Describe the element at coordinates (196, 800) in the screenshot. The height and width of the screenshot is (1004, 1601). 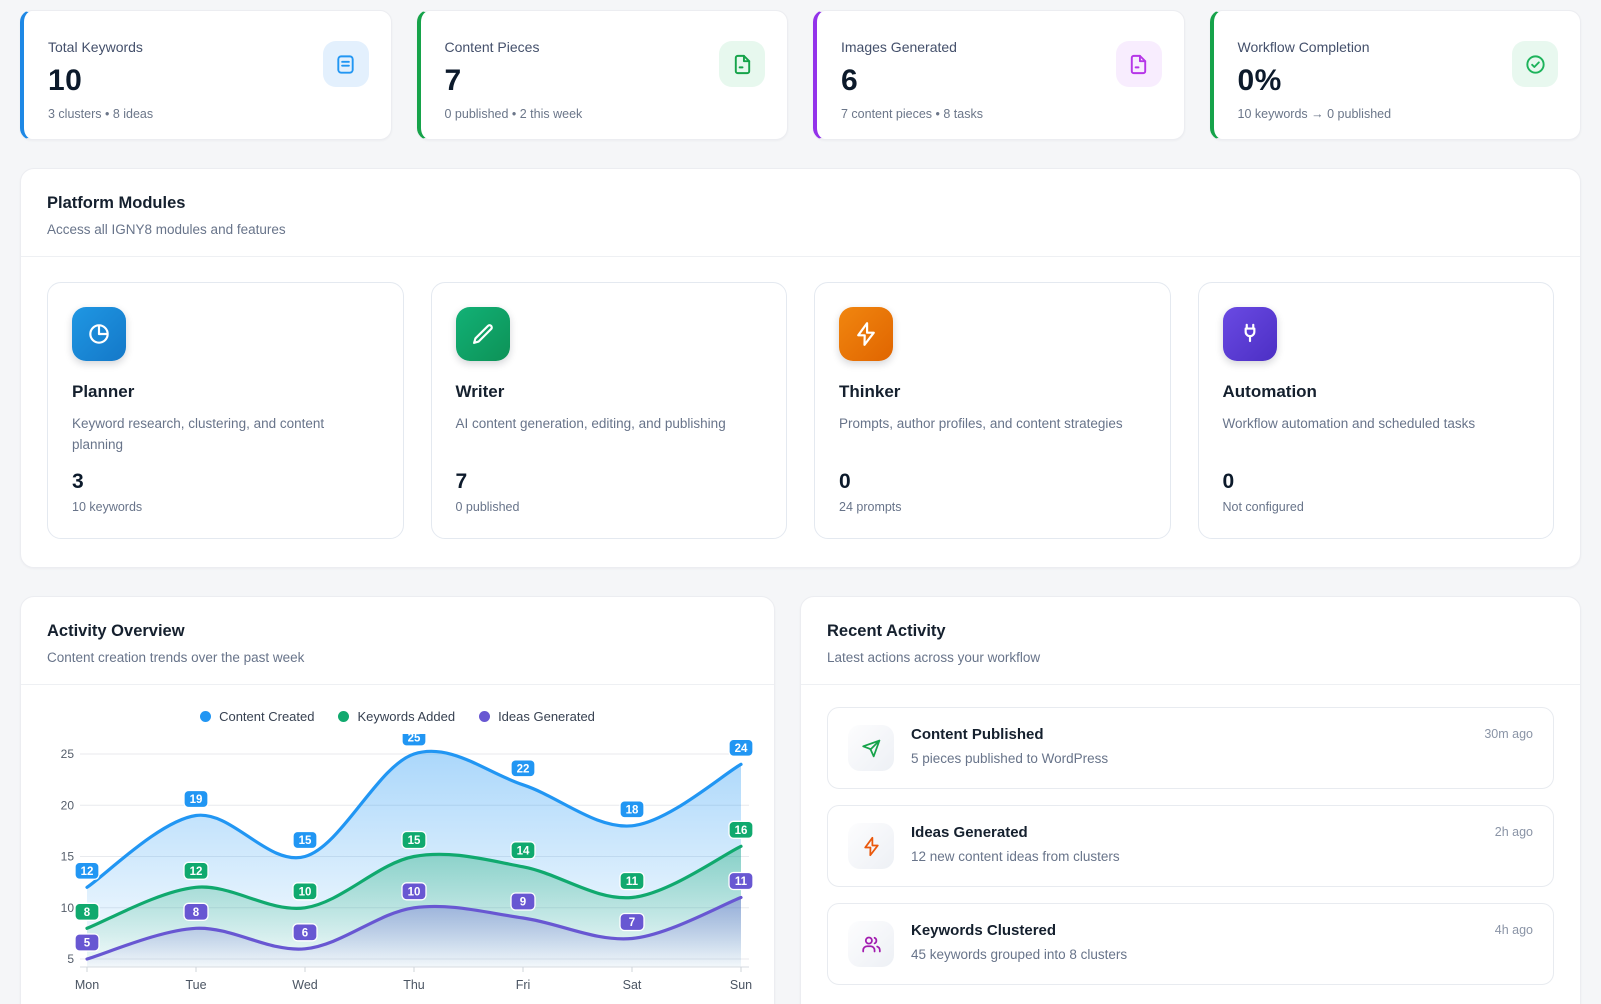
I see `svg-text: 19` at that location.